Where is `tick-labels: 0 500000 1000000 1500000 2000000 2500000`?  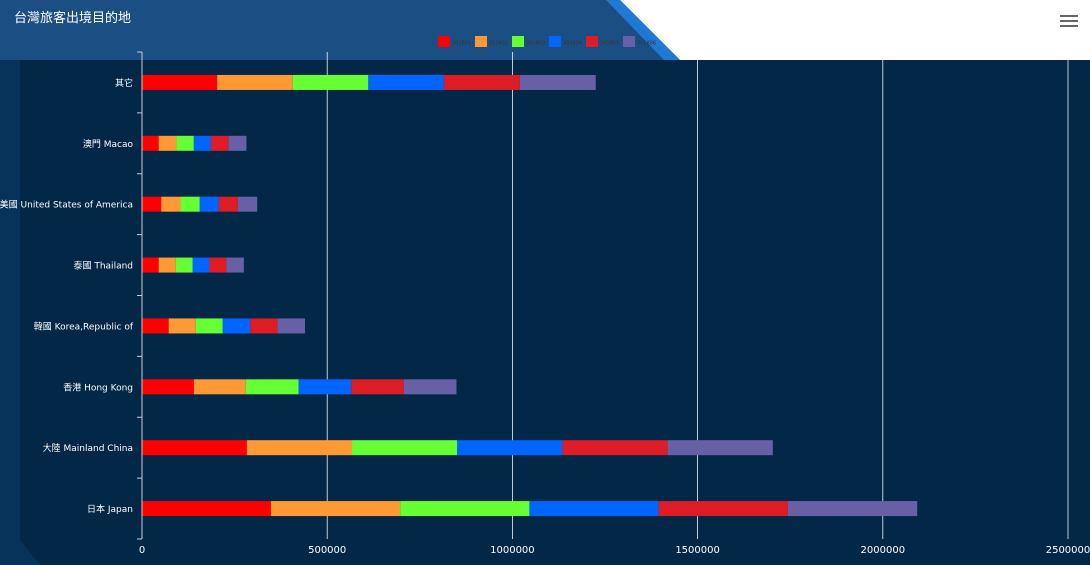
tick-labels: 0 500000 1000000 1500000 2000000 2500000 is located at coordinates (614, 550).